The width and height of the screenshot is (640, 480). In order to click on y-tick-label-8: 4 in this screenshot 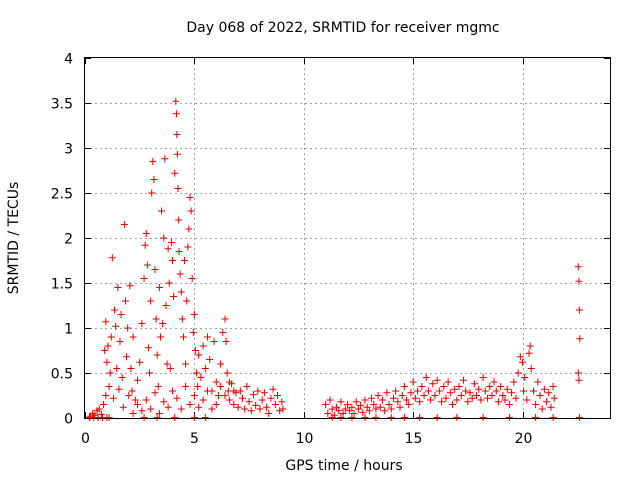, I will do `click(68, 60)`.